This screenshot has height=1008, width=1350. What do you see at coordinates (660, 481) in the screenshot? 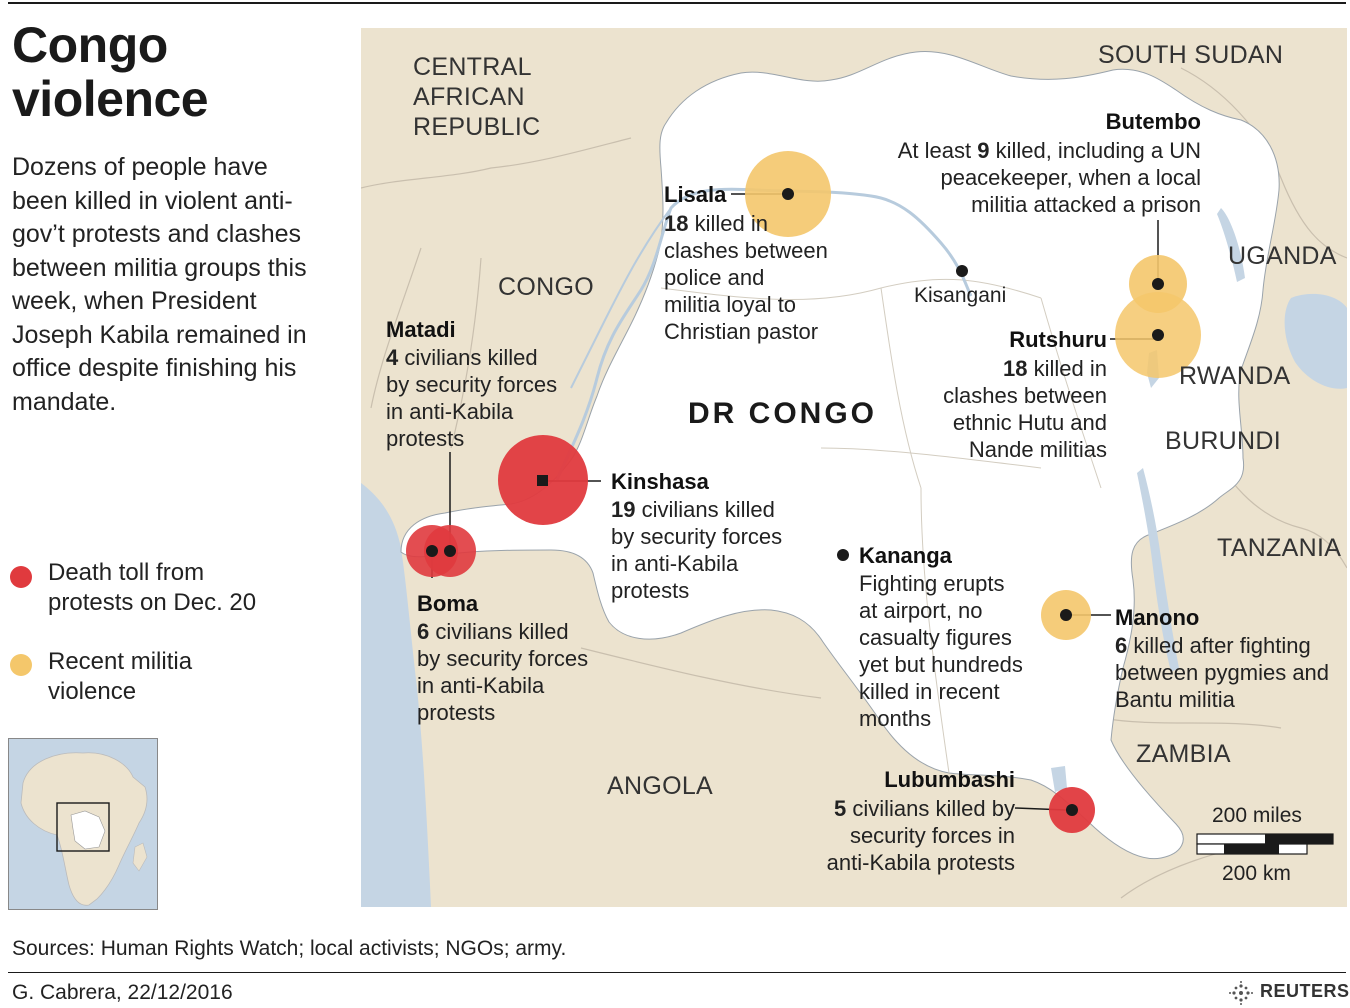
I see `label-kinshasa: Kinshasa` at bounding box center [660, 481].